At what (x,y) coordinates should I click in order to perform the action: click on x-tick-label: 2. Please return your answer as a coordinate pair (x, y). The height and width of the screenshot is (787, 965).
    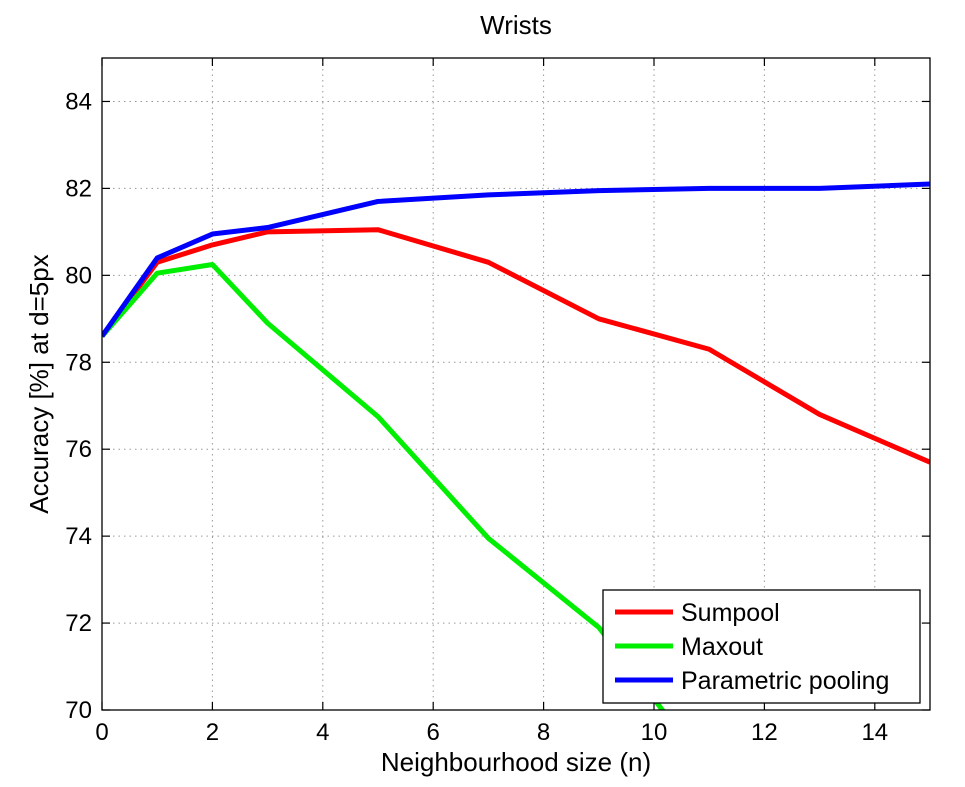
    Looking at the image, I should click on (212, 732).